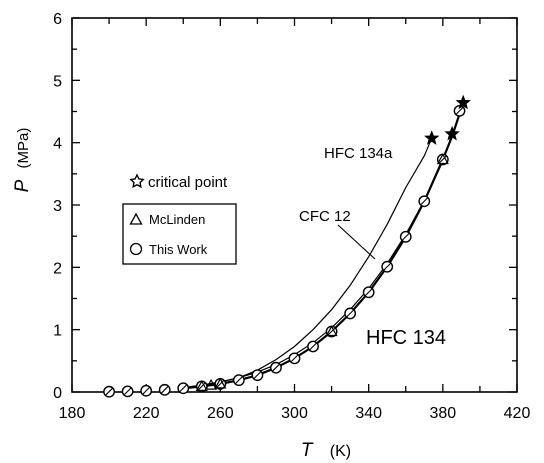 Image resolution: width=544 pixels, height=463 pixels. Describe the element at coordinates (57, 144) in the screenshot. I see `y-tick-label: 4` at that location.